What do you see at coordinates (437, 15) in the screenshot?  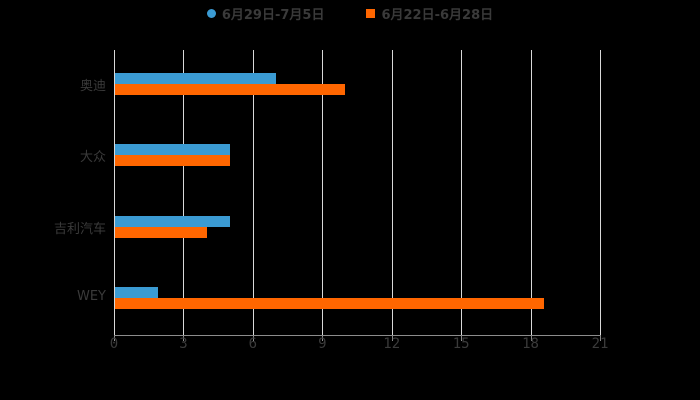 I see `legend-label-series2: 6月22日-6月28日` at bounding box center [437, 15].